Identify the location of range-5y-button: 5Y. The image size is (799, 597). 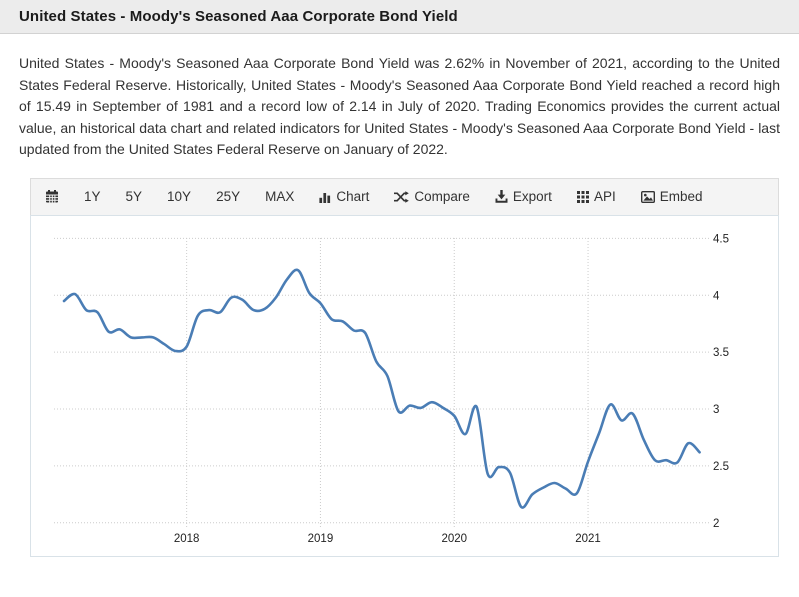
(134, 196).